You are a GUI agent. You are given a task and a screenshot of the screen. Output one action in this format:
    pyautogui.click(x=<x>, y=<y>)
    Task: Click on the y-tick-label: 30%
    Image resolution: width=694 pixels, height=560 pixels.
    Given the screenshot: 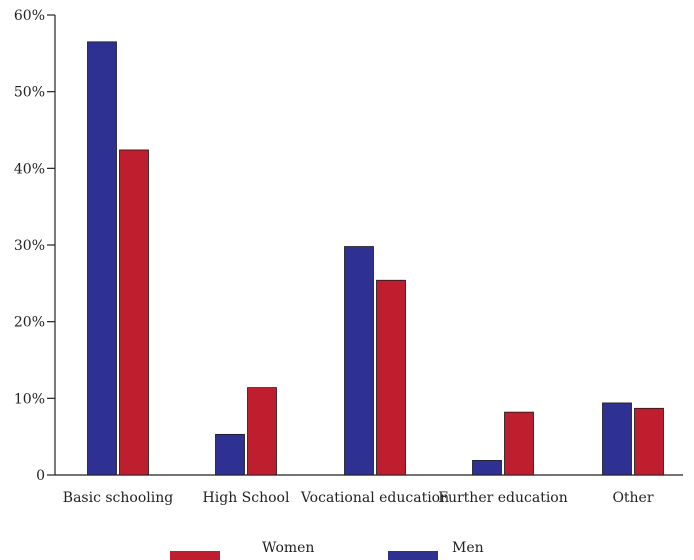 What is the action you would take?
    pyautogui.click(x=29, y=246)
    